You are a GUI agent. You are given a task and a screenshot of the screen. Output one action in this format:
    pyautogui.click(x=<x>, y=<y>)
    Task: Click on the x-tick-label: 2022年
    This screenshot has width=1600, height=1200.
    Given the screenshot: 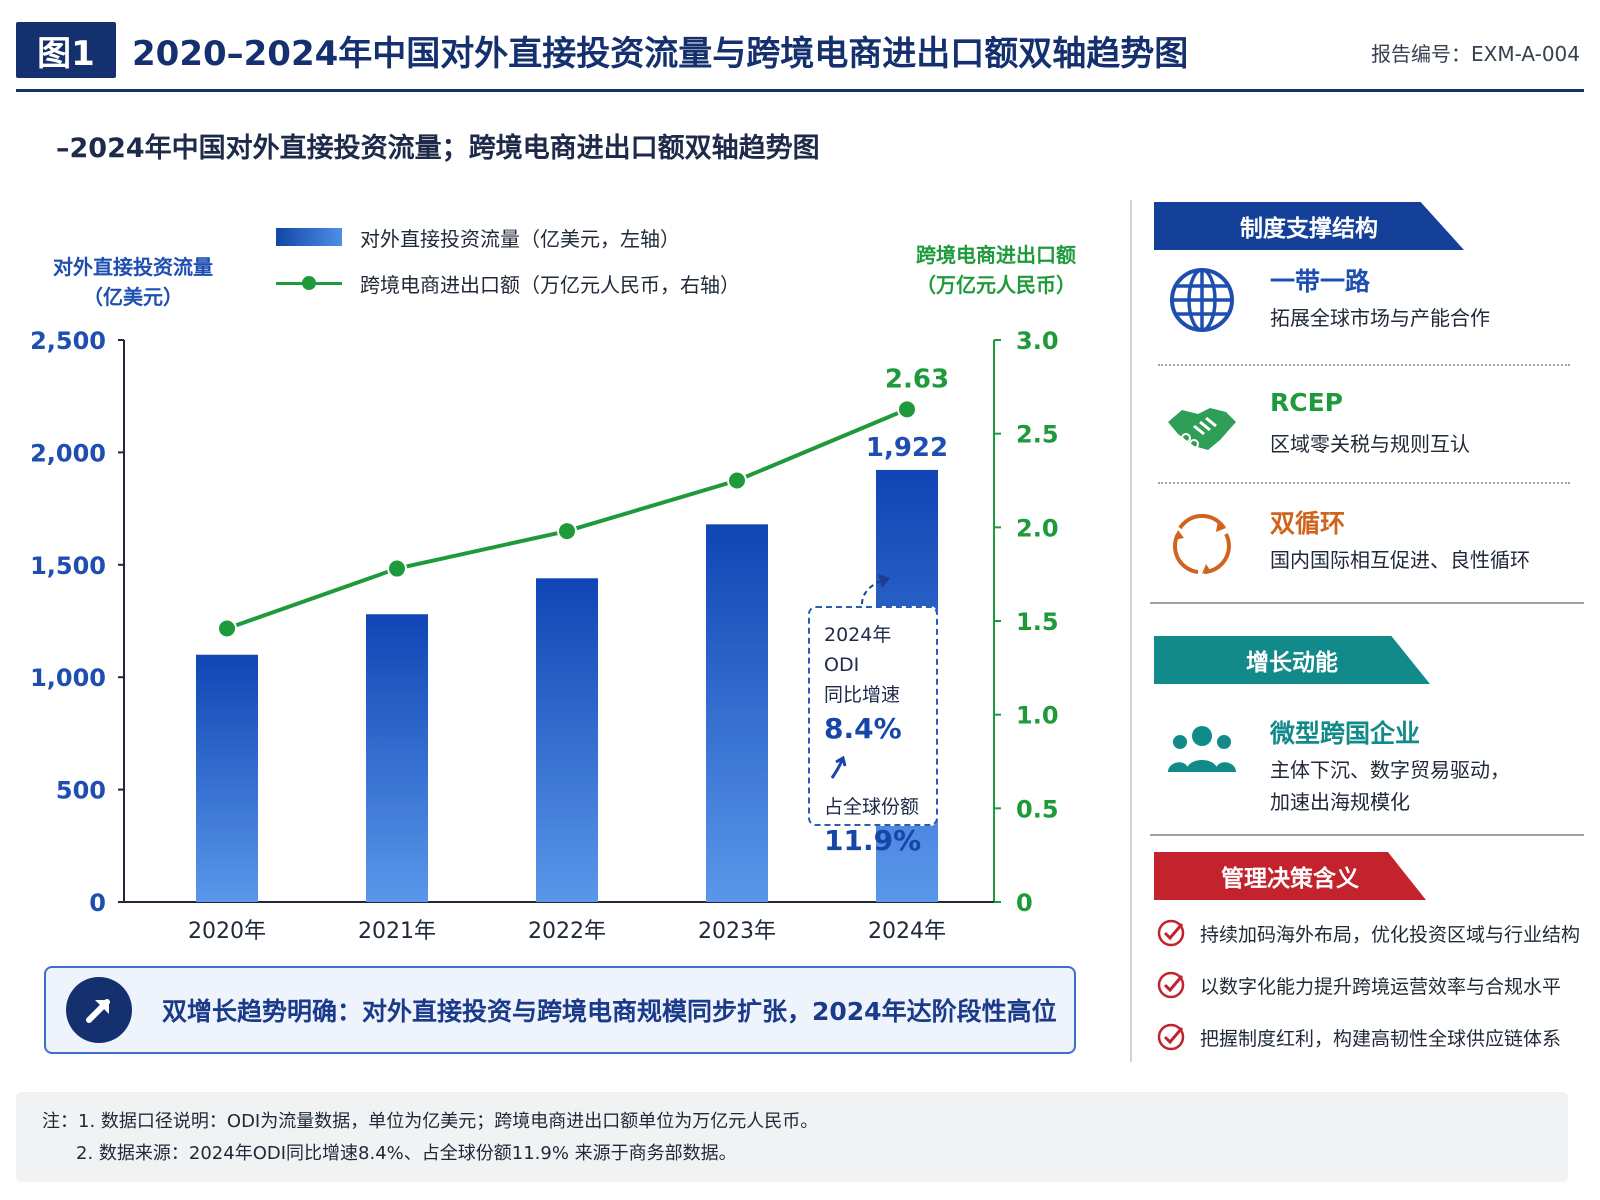 What is the action you would take?
    pyautogui.click(x=567, y=931)
    